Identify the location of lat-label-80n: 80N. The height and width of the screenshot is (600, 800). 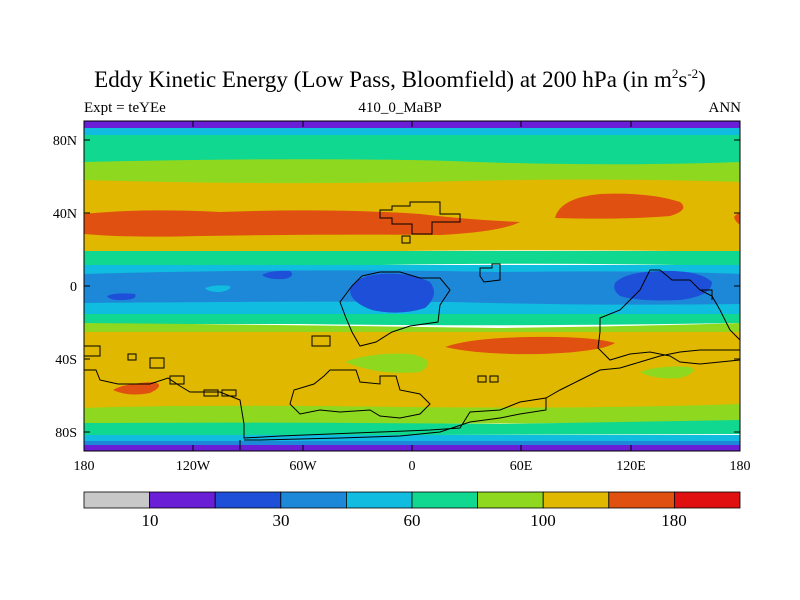
(65, 141).